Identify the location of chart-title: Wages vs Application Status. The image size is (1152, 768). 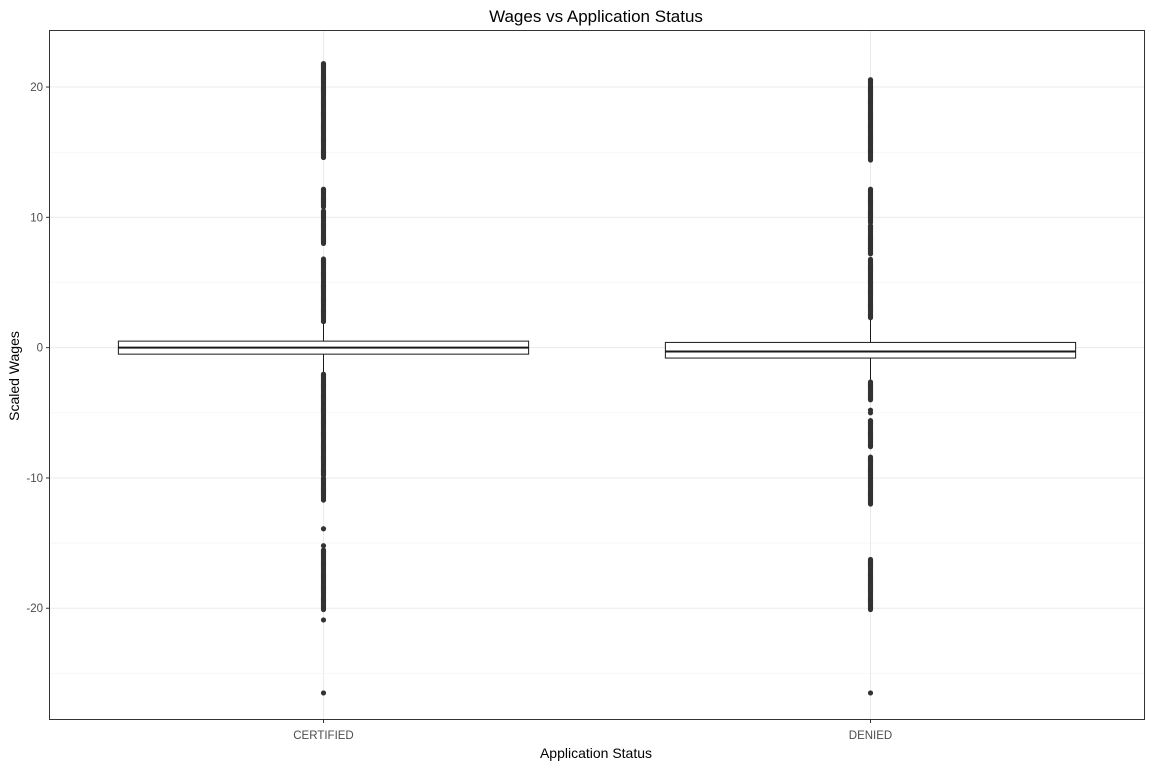
(596, 16).